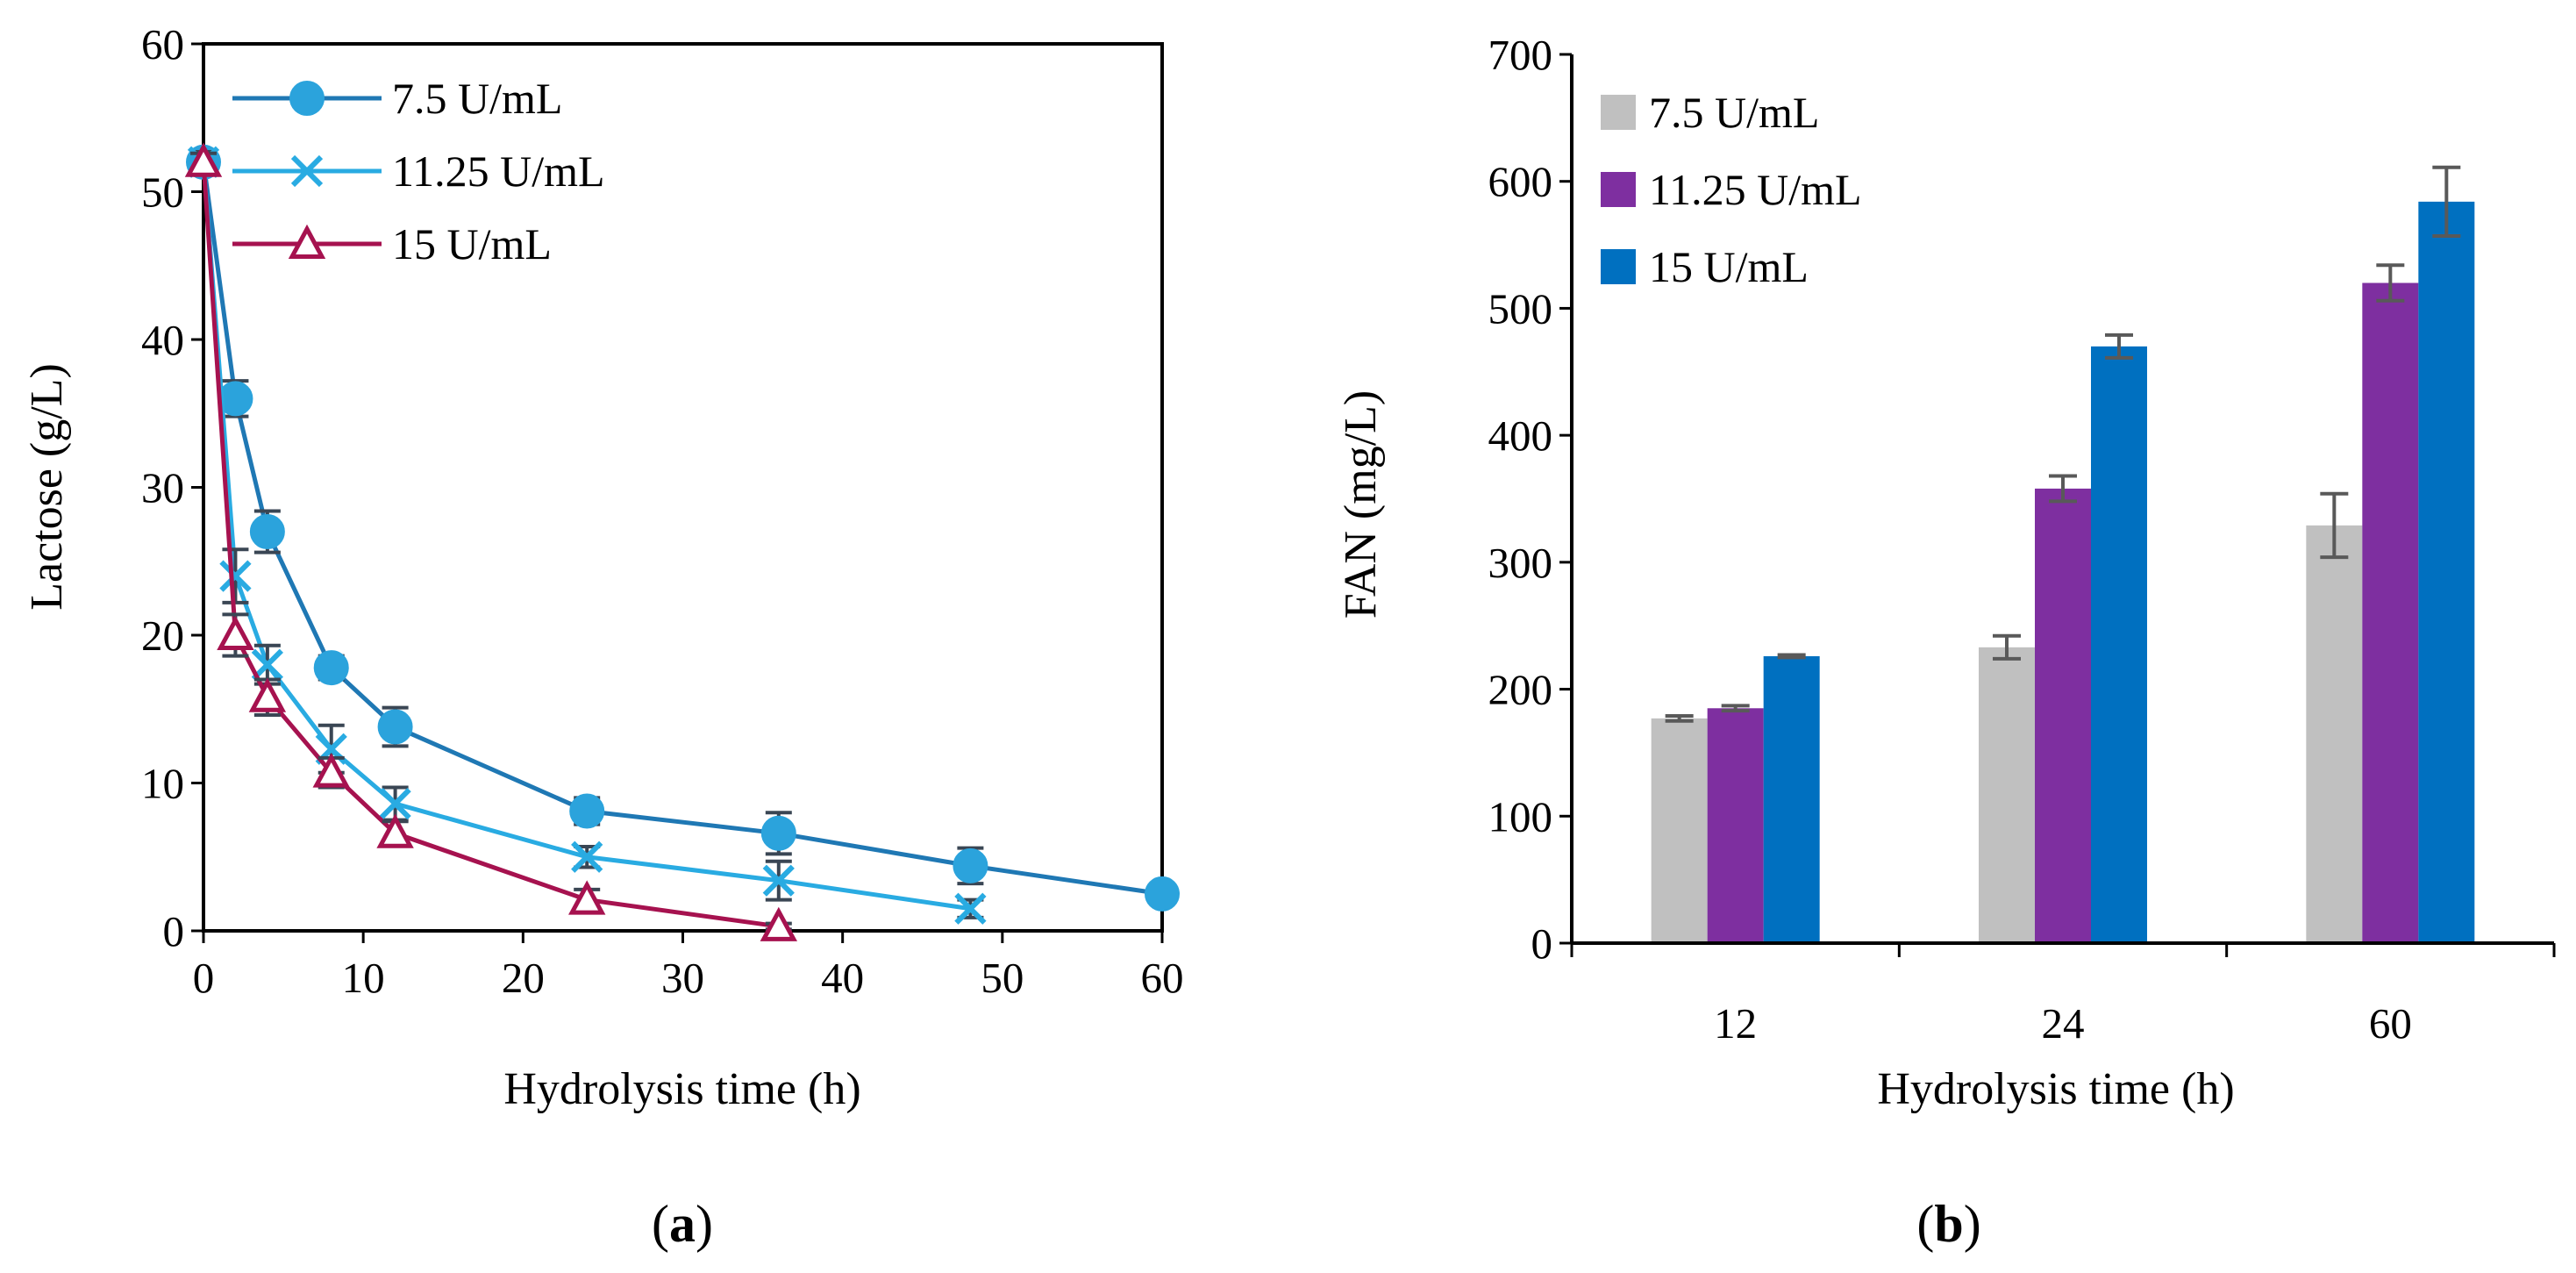 The height and width of the screenshot is (1273, 2576). I want to click on y-tick-label: 30, so click(163, 488).